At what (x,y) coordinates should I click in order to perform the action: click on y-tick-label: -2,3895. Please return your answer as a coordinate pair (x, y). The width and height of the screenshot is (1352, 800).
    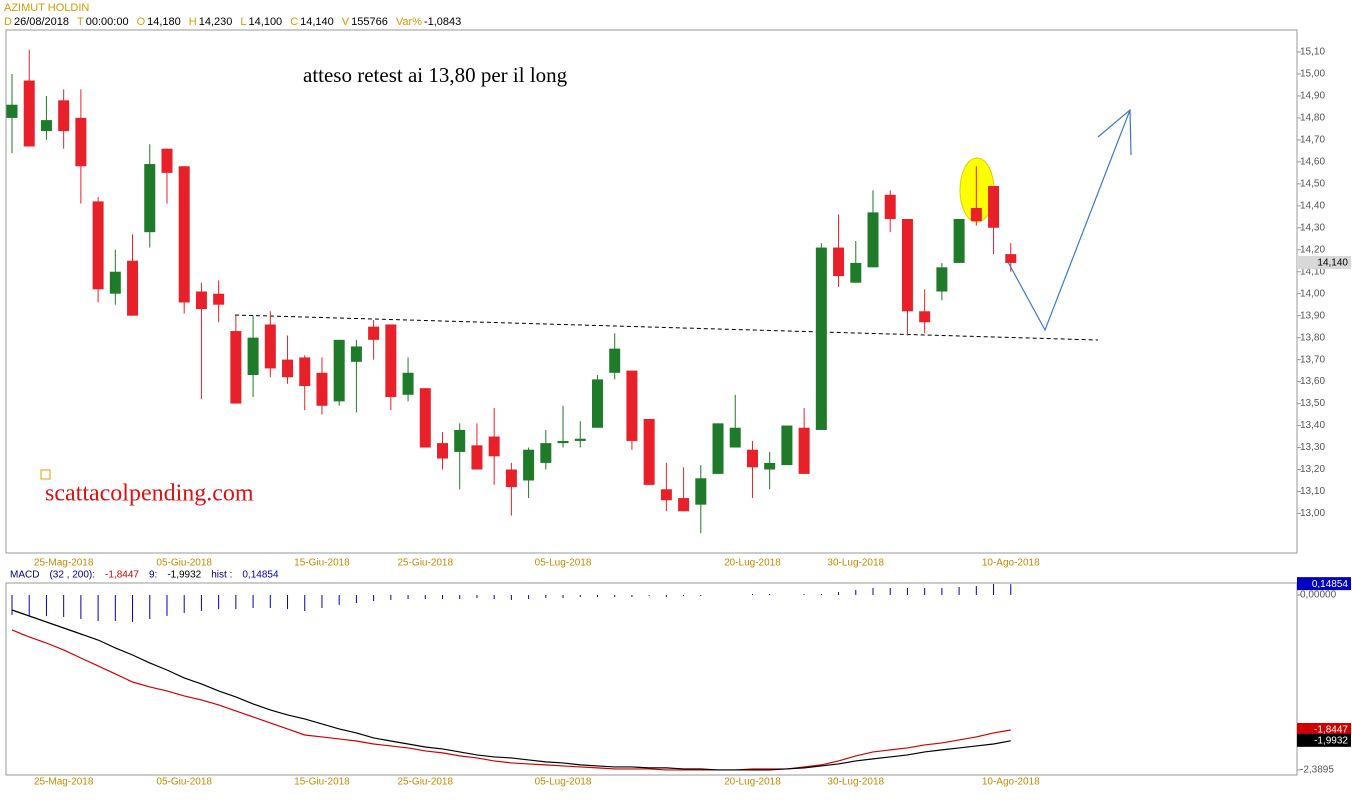
    Looking at the image, I should click on (1317, 769).